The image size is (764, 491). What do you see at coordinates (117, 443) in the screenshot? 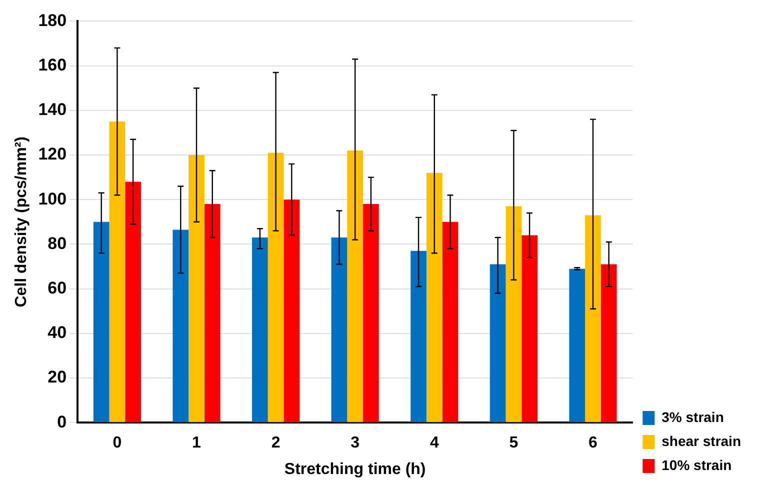
I see `x-tick-label: 0` at bounding box center [117, 443].